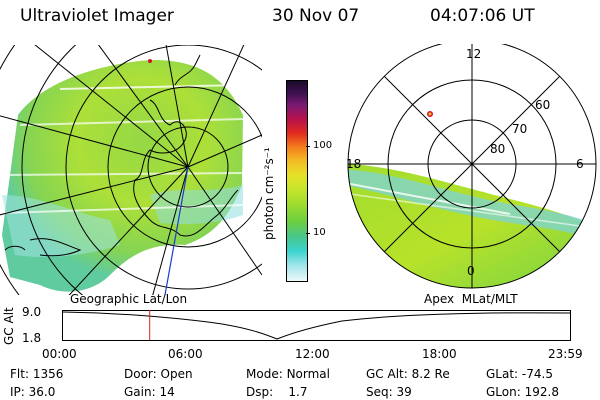  Describe the element at coordinates (33, 392) in the screenshot. I see `ip-readout: IP: 36.0` at that location.